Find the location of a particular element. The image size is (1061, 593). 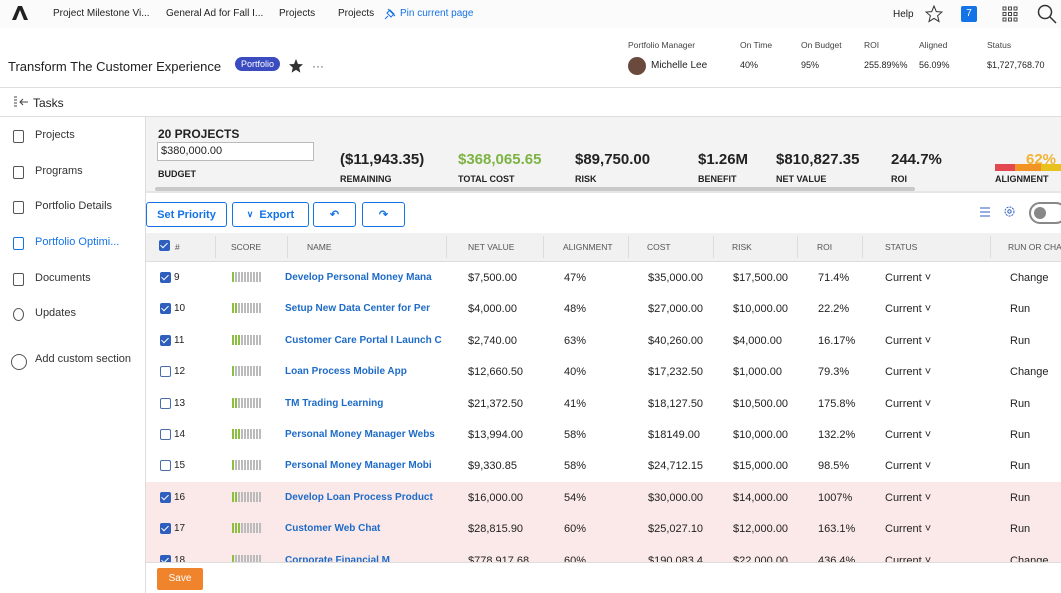

logo is located at coordinates (20, 13).